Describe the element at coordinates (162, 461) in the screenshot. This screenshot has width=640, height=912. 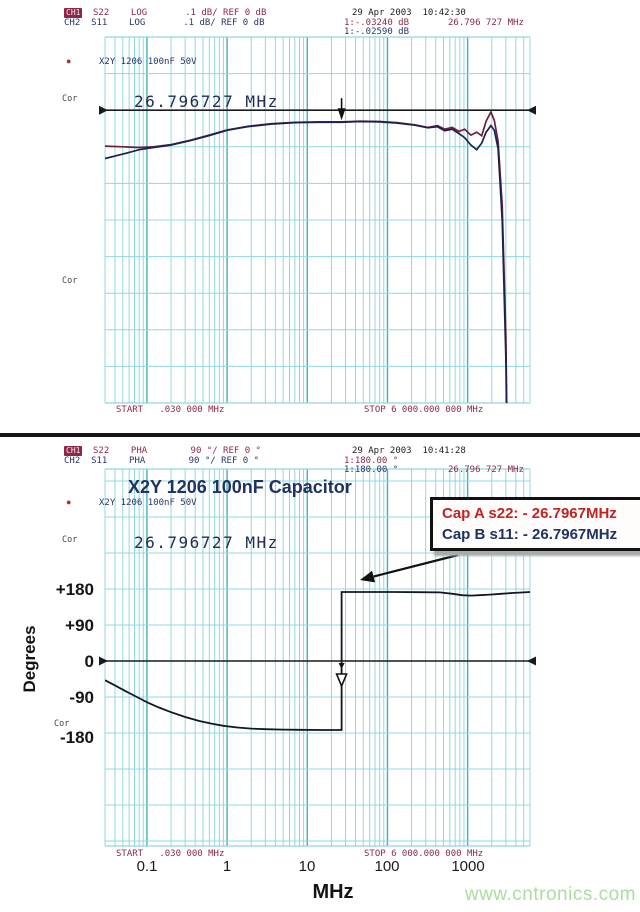
I see `ch2-measurement-line: CH2 S11 PHA 90 °/ REF 0 °` at that location.